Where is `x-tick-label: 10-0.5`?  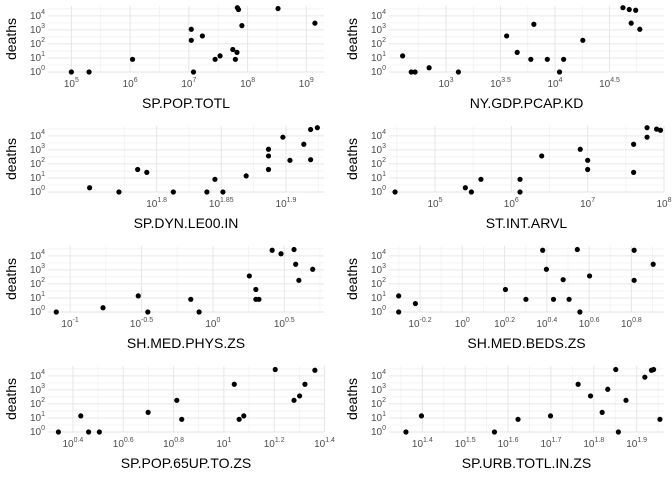
x-tick-label: 10-0.5 is located at coordinates (141, 323).